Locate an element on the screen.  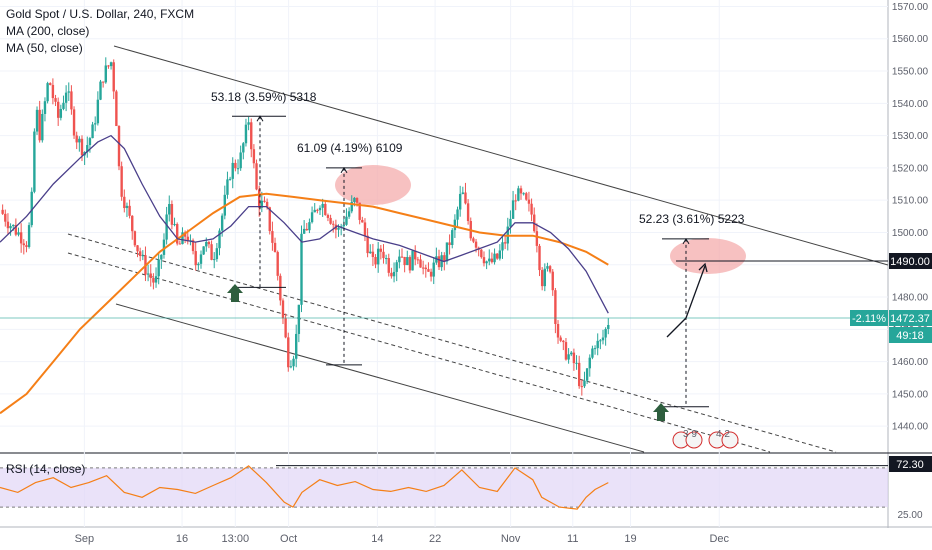
event-count-2: 4 2 is located at coordinates (723, 434).